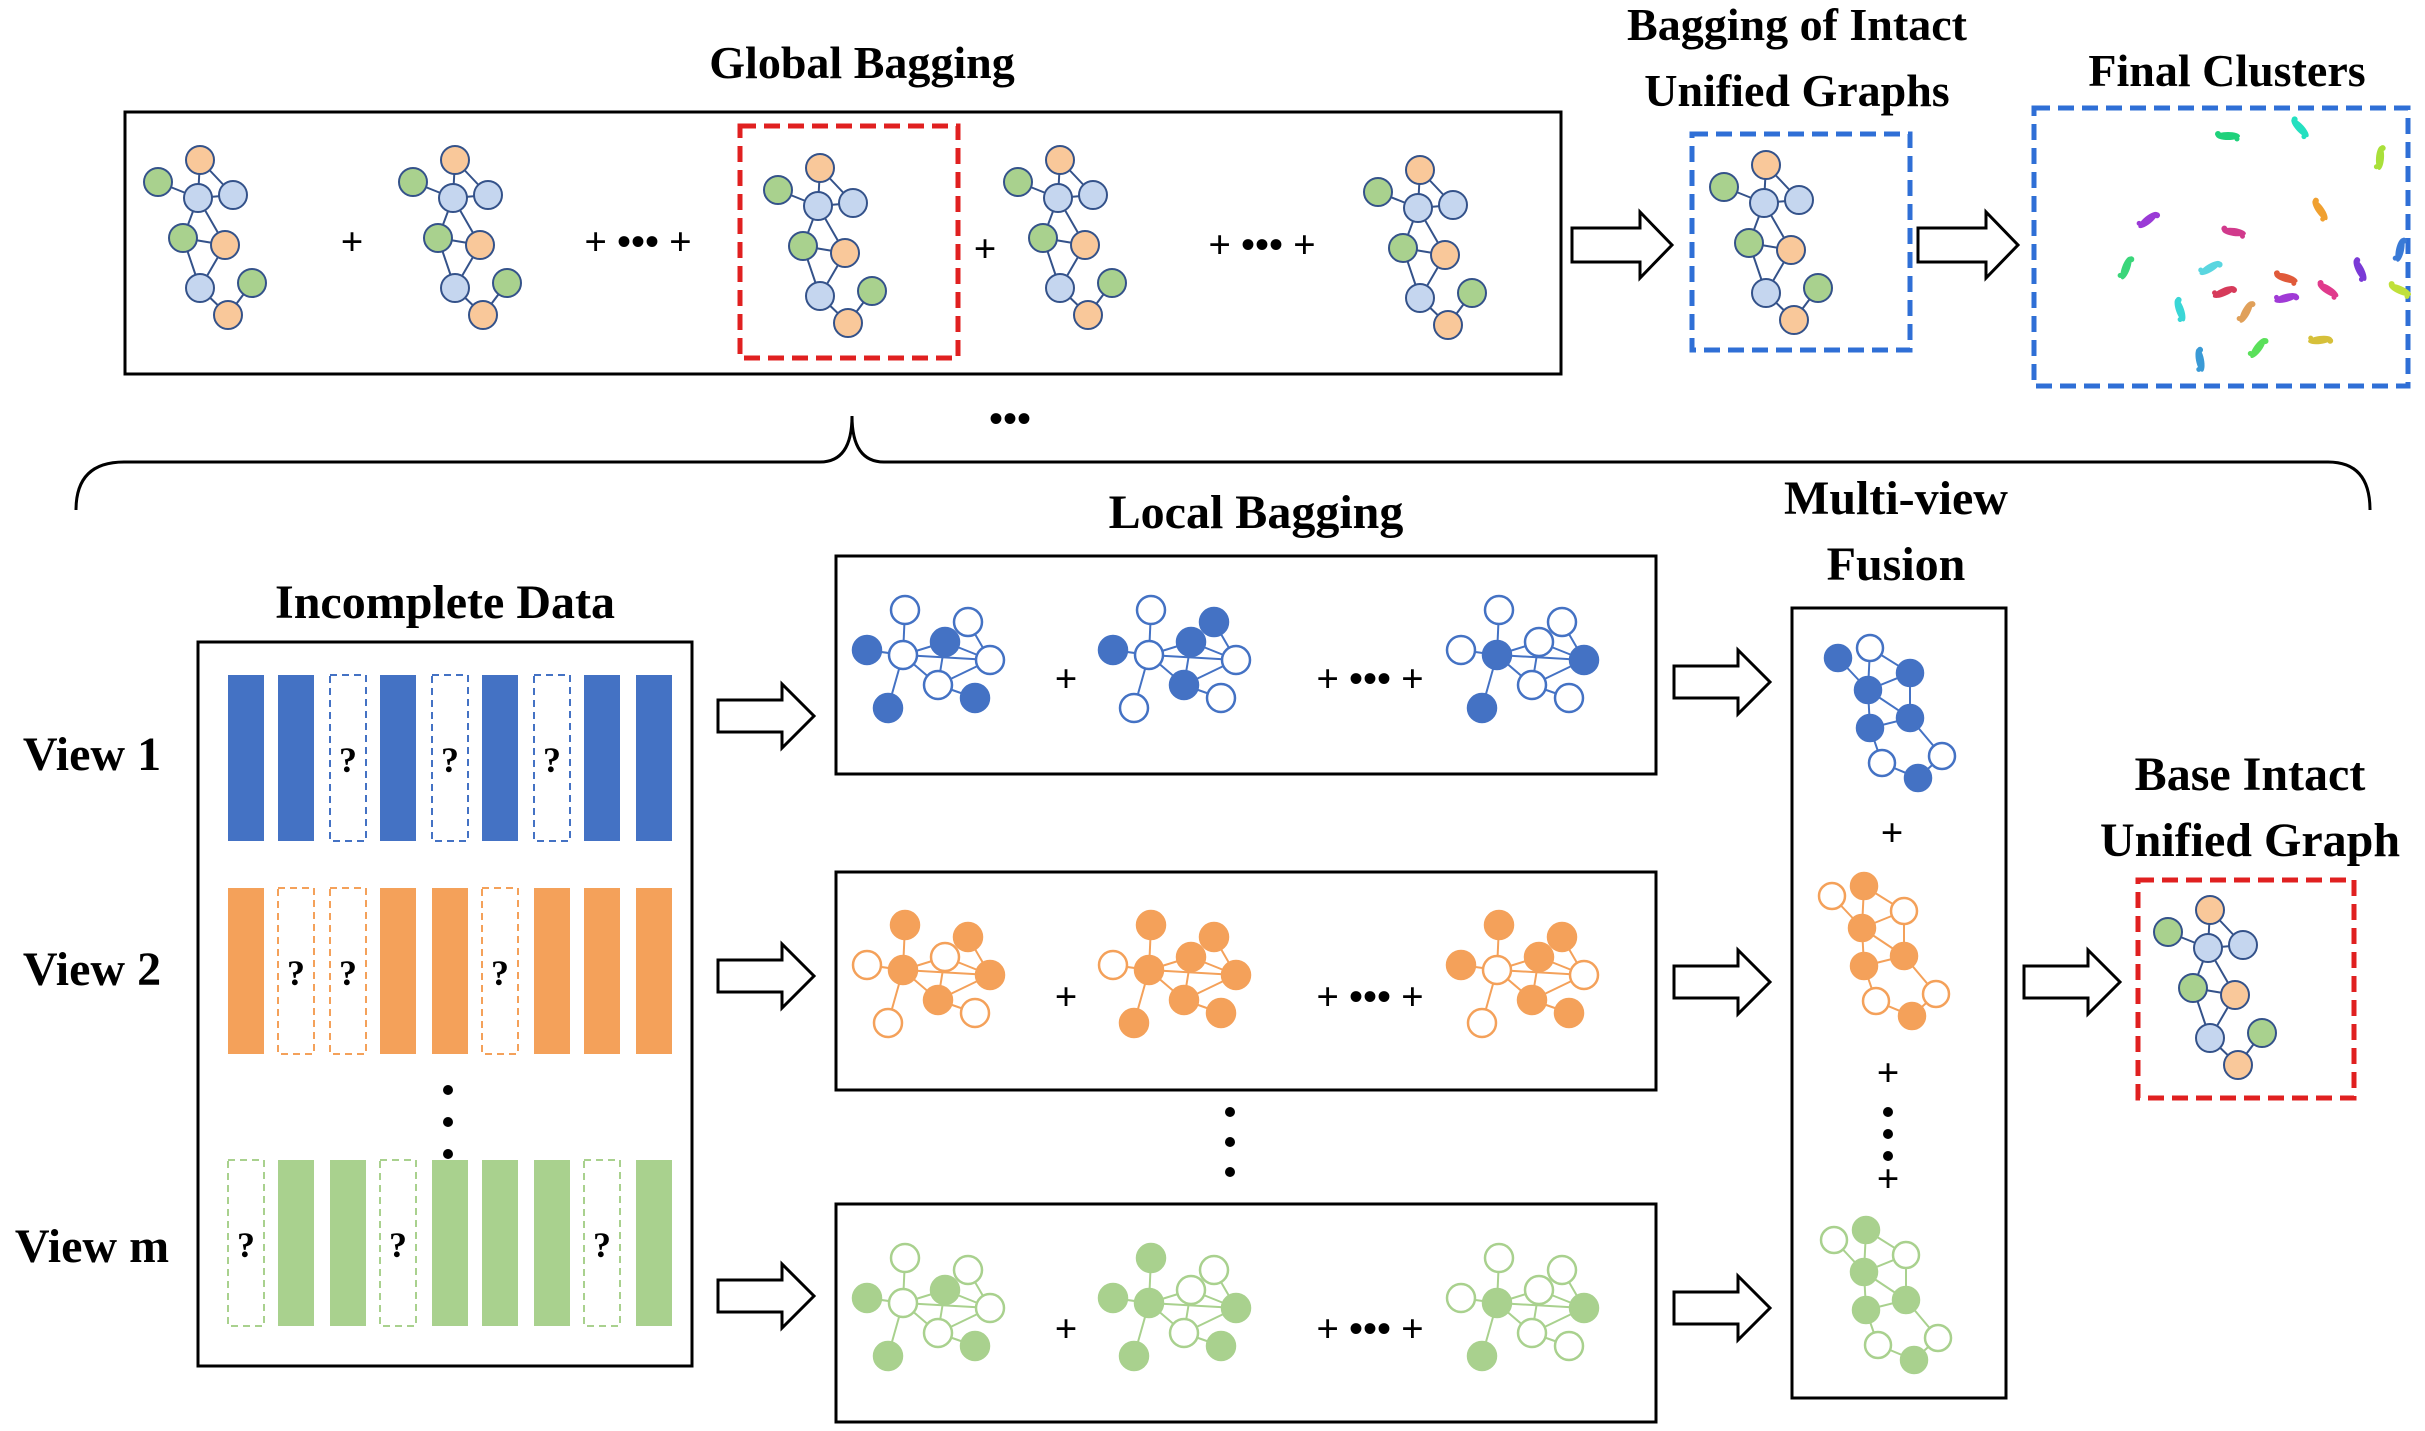 This screenshot has width=2425, height=1431. I want to click on plus-dots-plus-1: + ••• +, so click(638, 241).